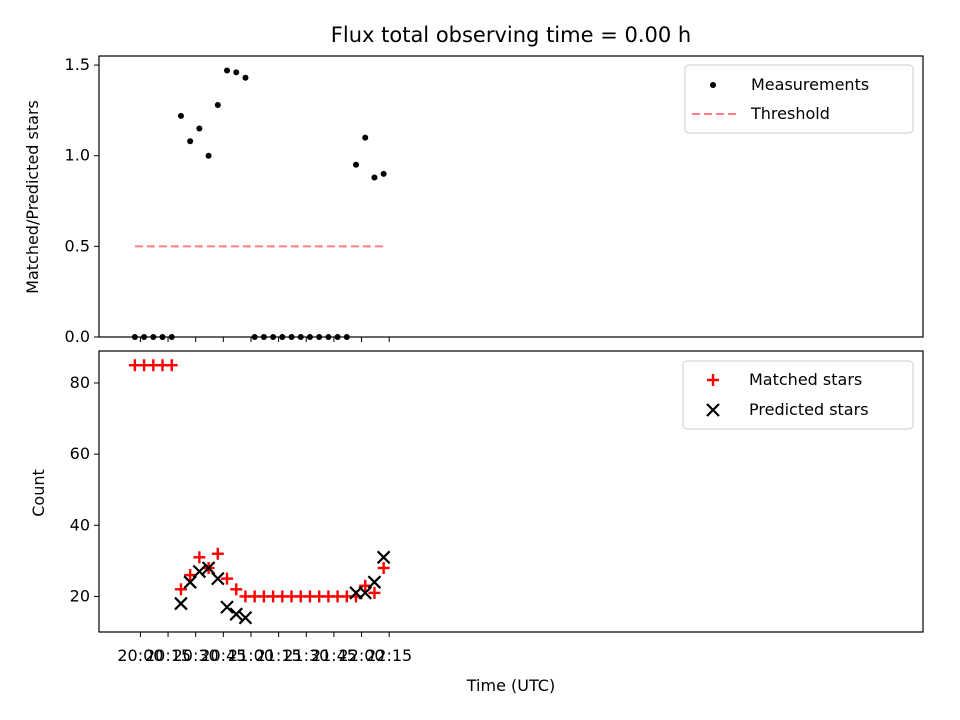 The width and height of the screenshot is (960, 720). Describe the element at coordinates (223, 655) in the screenshot. I see `x-tick-label: 20:45` at that location.